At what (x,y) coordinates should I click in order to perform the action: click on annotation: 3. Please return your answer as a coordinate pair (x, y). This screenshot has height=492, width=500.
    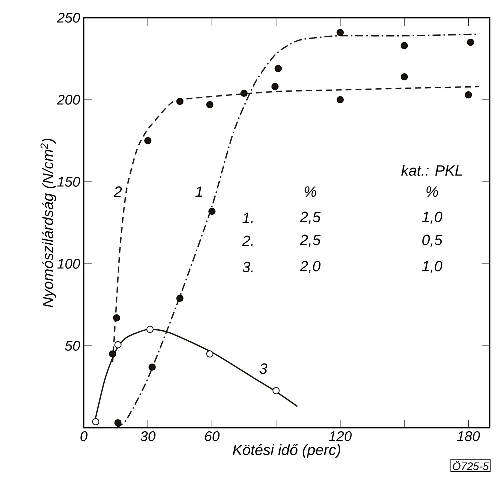
    Looking at the image, I should click on (264, 369).